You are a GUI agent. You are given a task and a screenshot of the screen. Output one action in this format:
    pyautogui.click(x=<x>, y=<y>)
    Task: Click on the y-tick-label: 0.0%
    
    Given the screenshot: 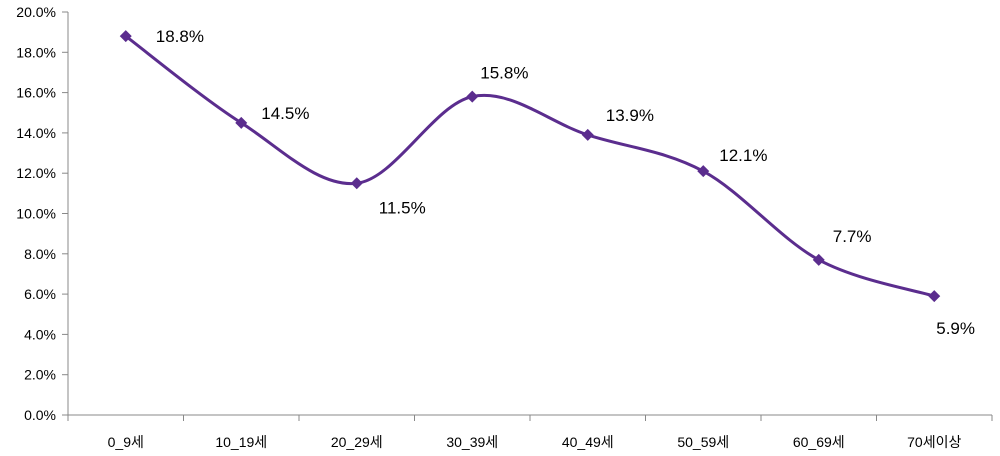 What is the action you would take?
    pyautogui.click(x=40, y=415)
    